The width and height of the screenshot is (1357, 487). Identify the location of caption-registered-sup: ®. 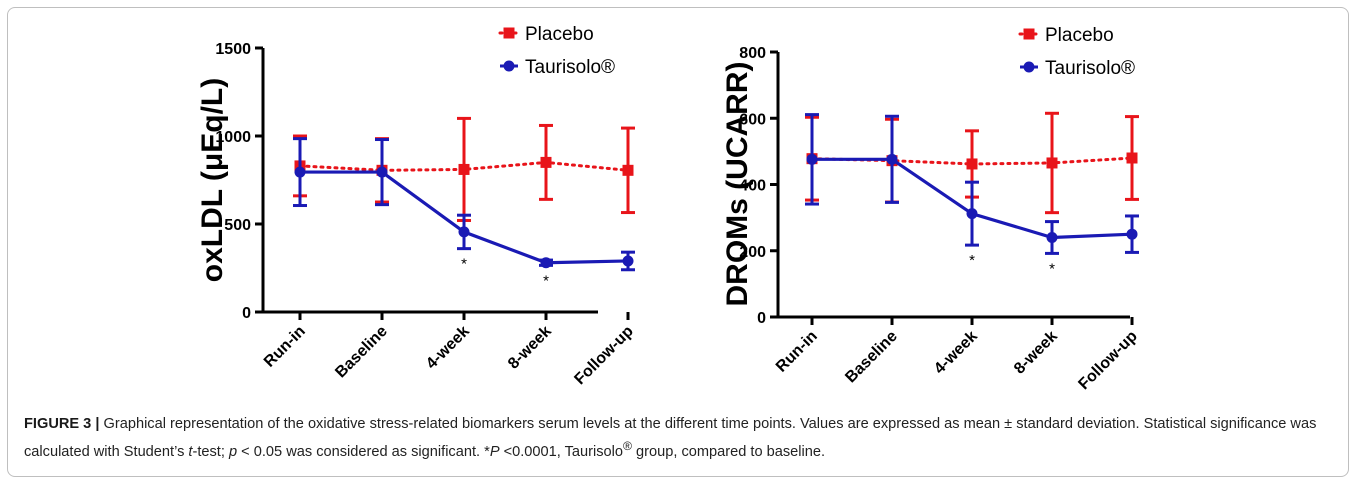
(627, 446).